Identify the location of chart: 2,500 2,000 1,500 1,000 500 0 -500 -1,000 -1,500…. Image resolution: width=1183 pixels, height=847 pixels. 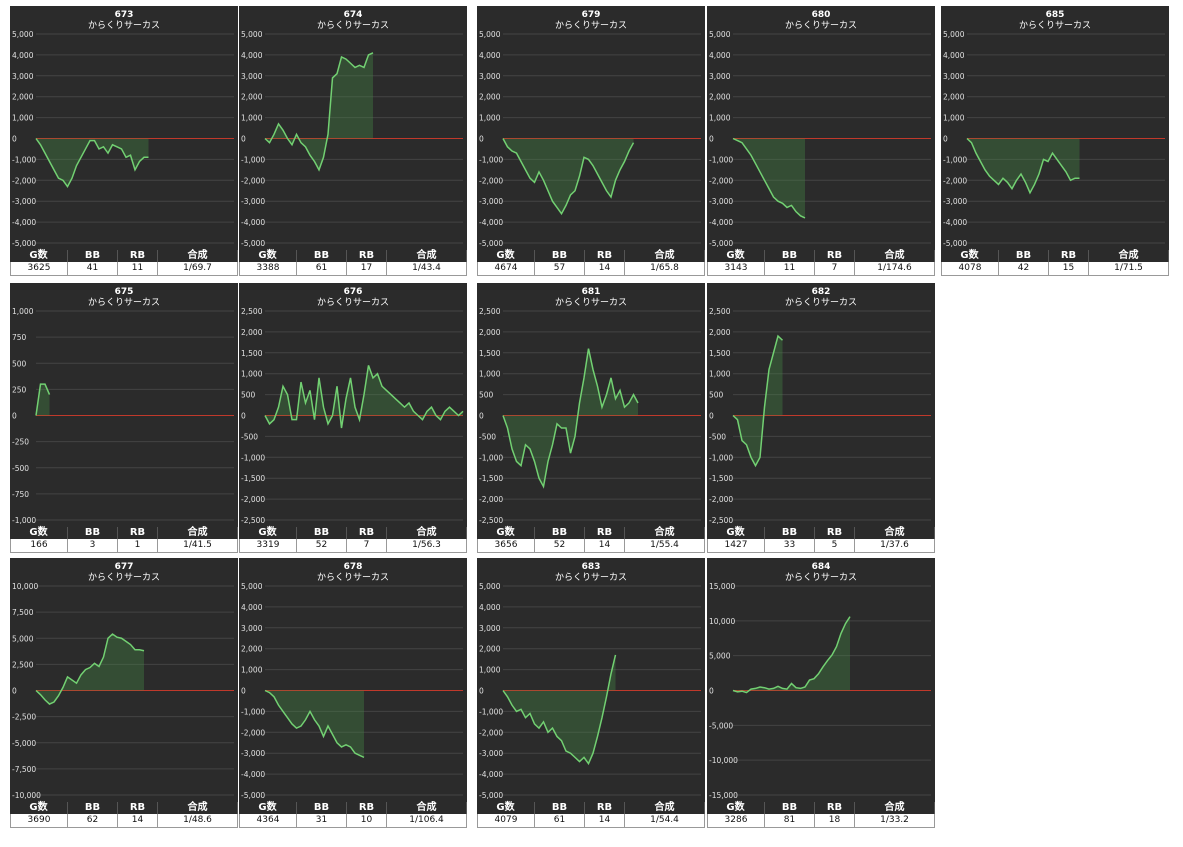
(591, 405).